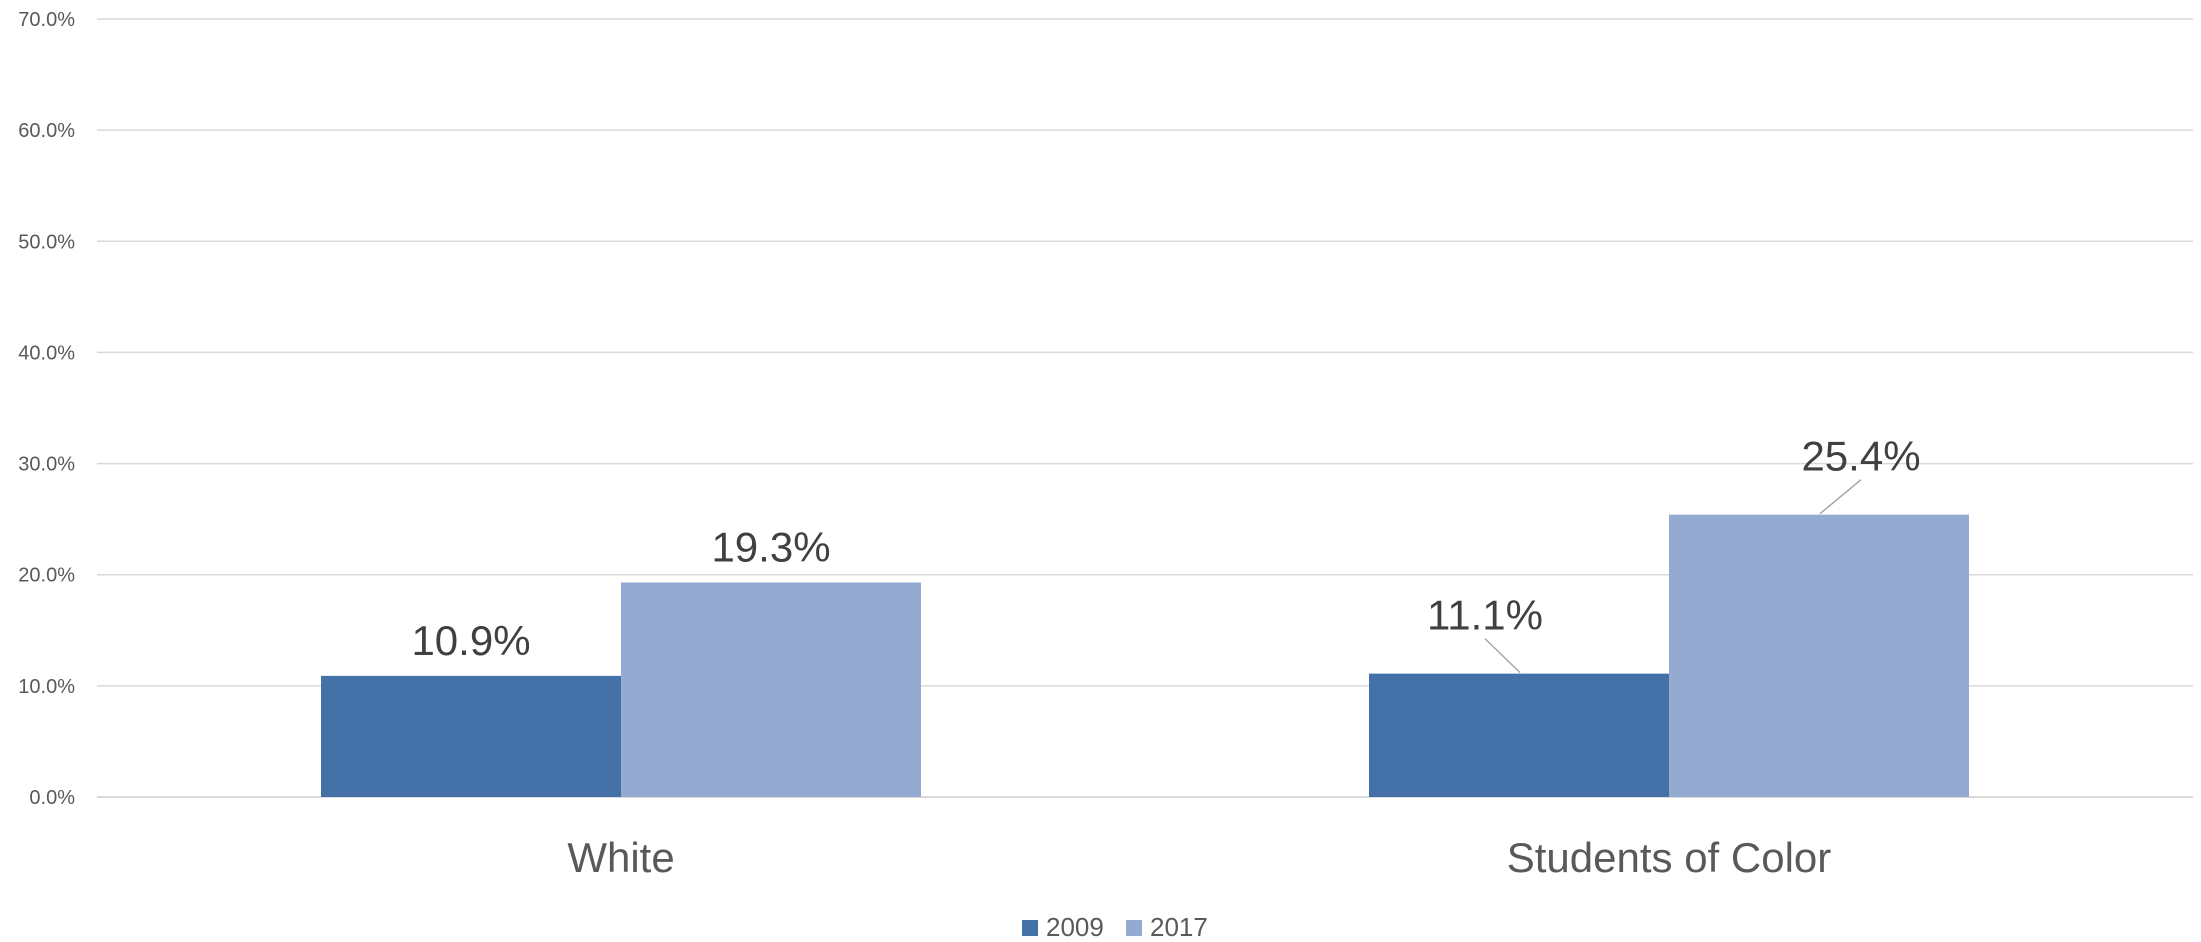  I want to click on data-label: 11.1%, so click(1485, 615).